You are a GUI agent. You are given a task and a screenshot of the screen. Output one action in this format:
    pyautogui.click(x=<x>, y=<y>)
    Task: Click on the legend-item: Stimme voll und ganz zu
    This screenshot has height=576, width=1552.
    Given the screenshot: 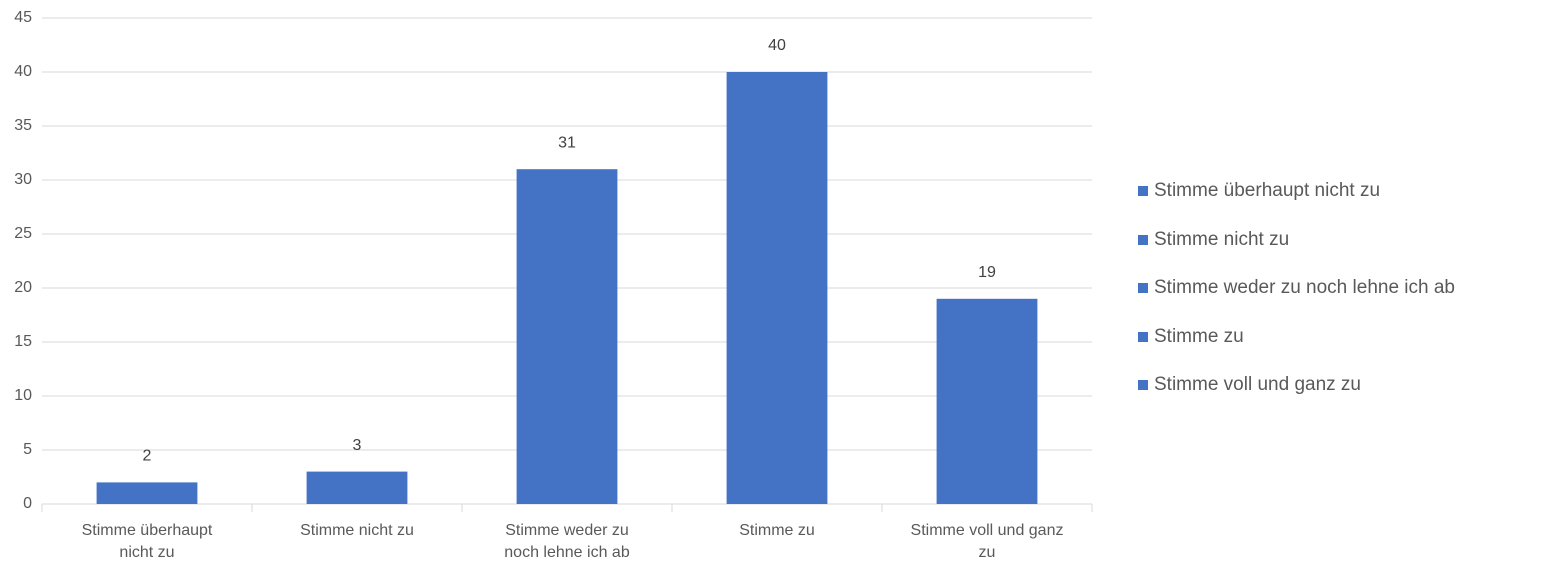 What is the action you would take?
    pyautogui.click(x=1249, y=385)
    